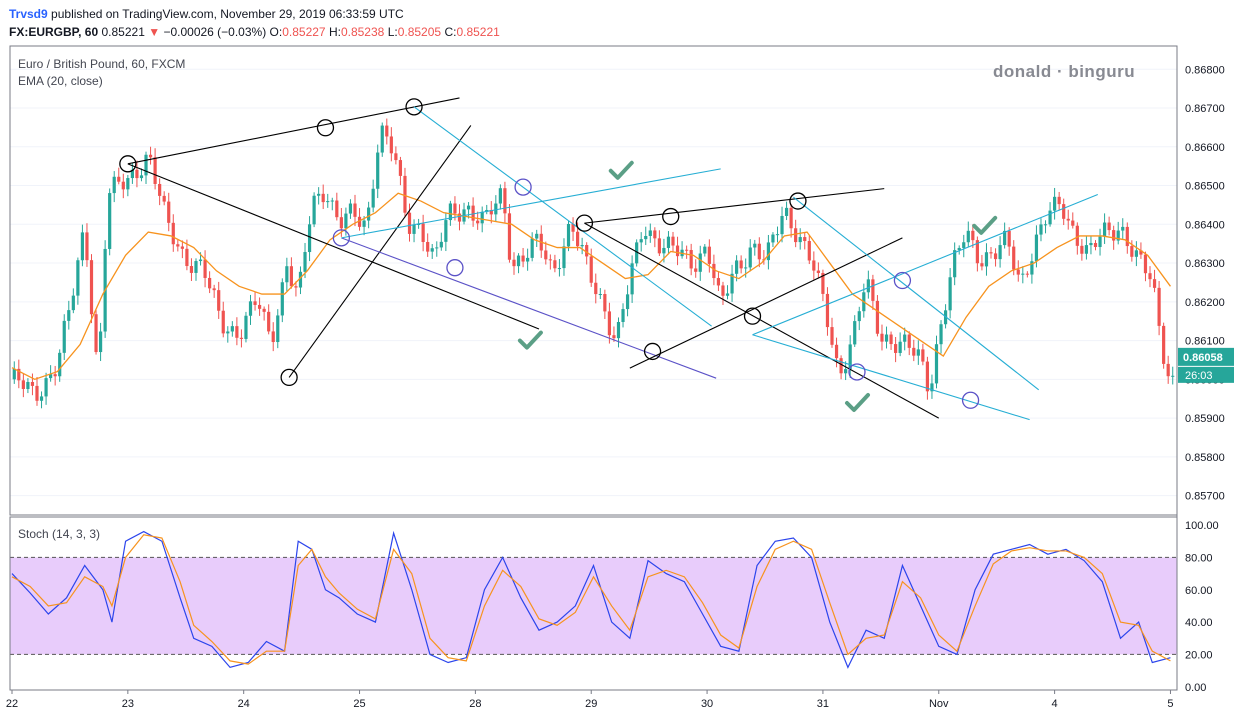  Describe the element at coordinates (1205, 303) in the screenshot. I see `price-tick-label: 0.86200` at that location.